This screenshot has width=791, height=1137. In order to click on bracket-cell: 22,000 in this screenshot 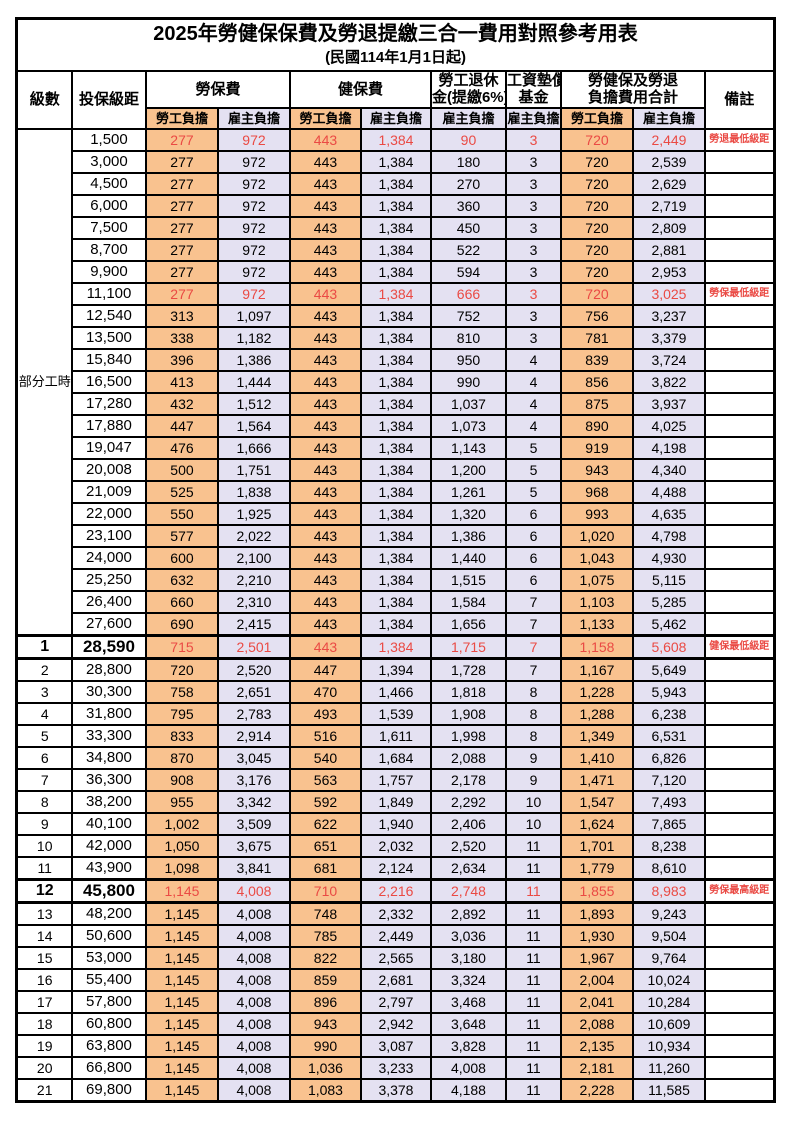, I will do `click(108, 513)`.